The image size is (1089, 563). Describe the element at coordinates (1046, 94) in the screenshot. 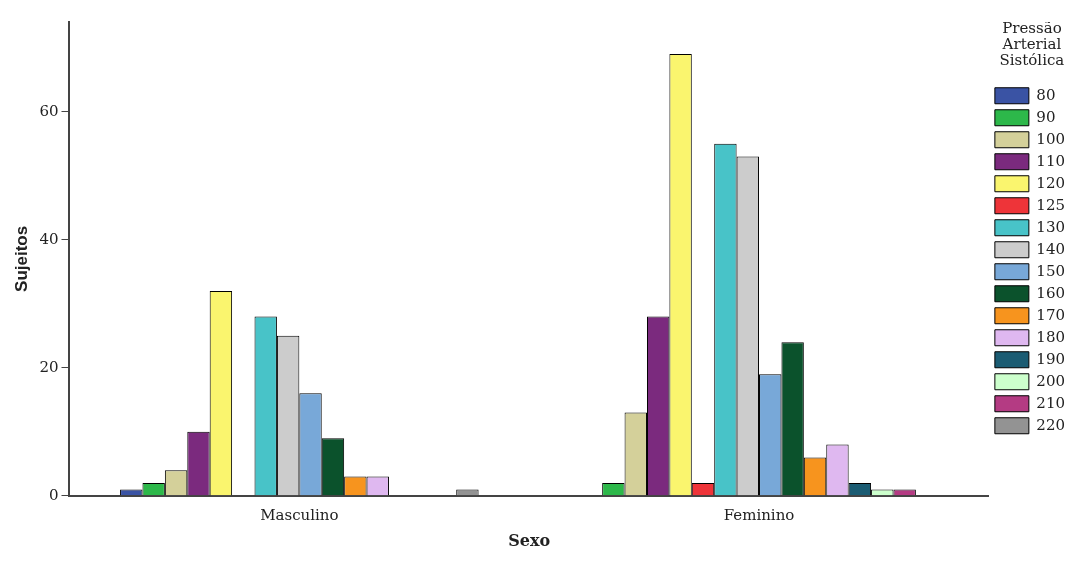

I see `legend-label: 80` at that location.